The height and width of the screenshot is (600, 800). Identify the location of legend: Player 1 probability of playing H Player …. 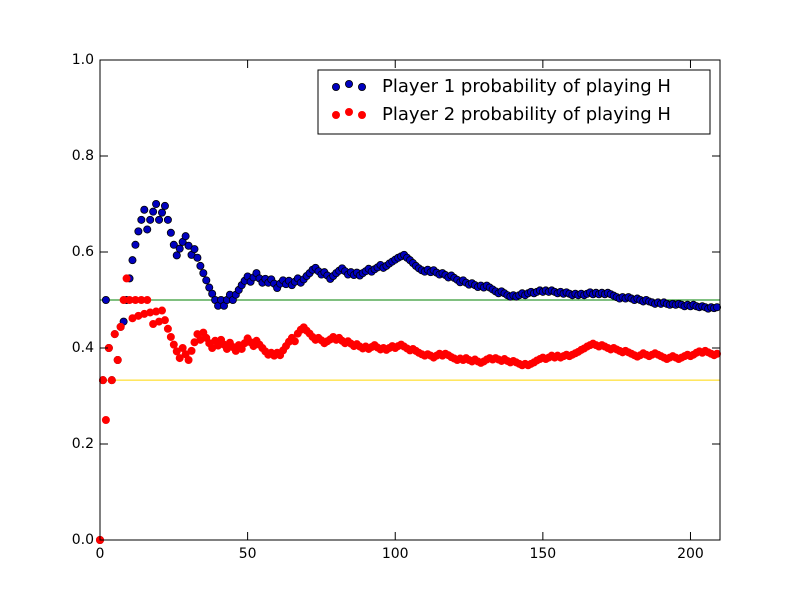
(514, 102).